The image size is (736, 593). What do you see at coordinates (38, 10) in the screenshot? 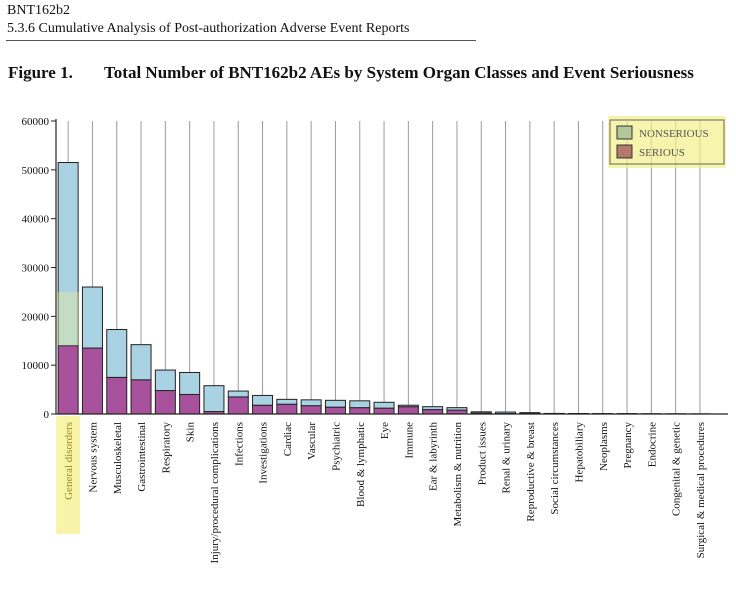
I see `document-product-name: BNT162b2` at bounding box center [38, 10].